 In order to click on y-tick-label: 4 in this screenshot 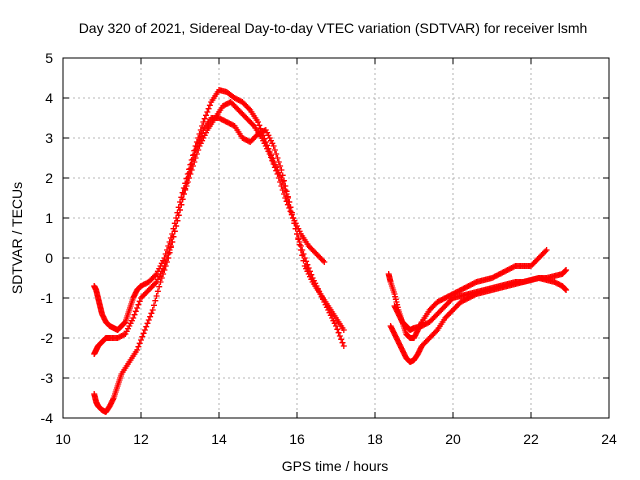, I will do `click(49, 98)`.